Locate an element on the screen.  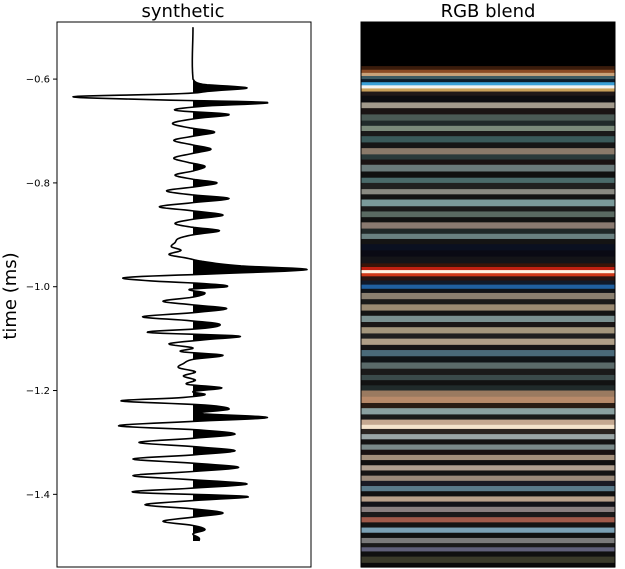
y-axis-ticks: −0.6 −0.8 −1.0 −1.2 −1.4 is located at coordinates (41, 288).